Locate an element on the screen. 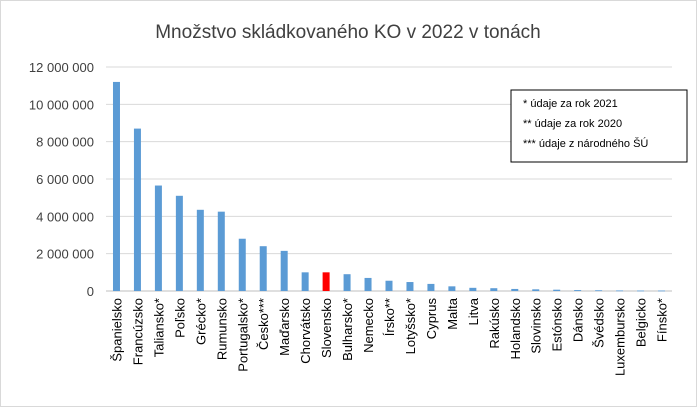  x-tick-label: Bulharsko* is located at coordinates (347, 329).